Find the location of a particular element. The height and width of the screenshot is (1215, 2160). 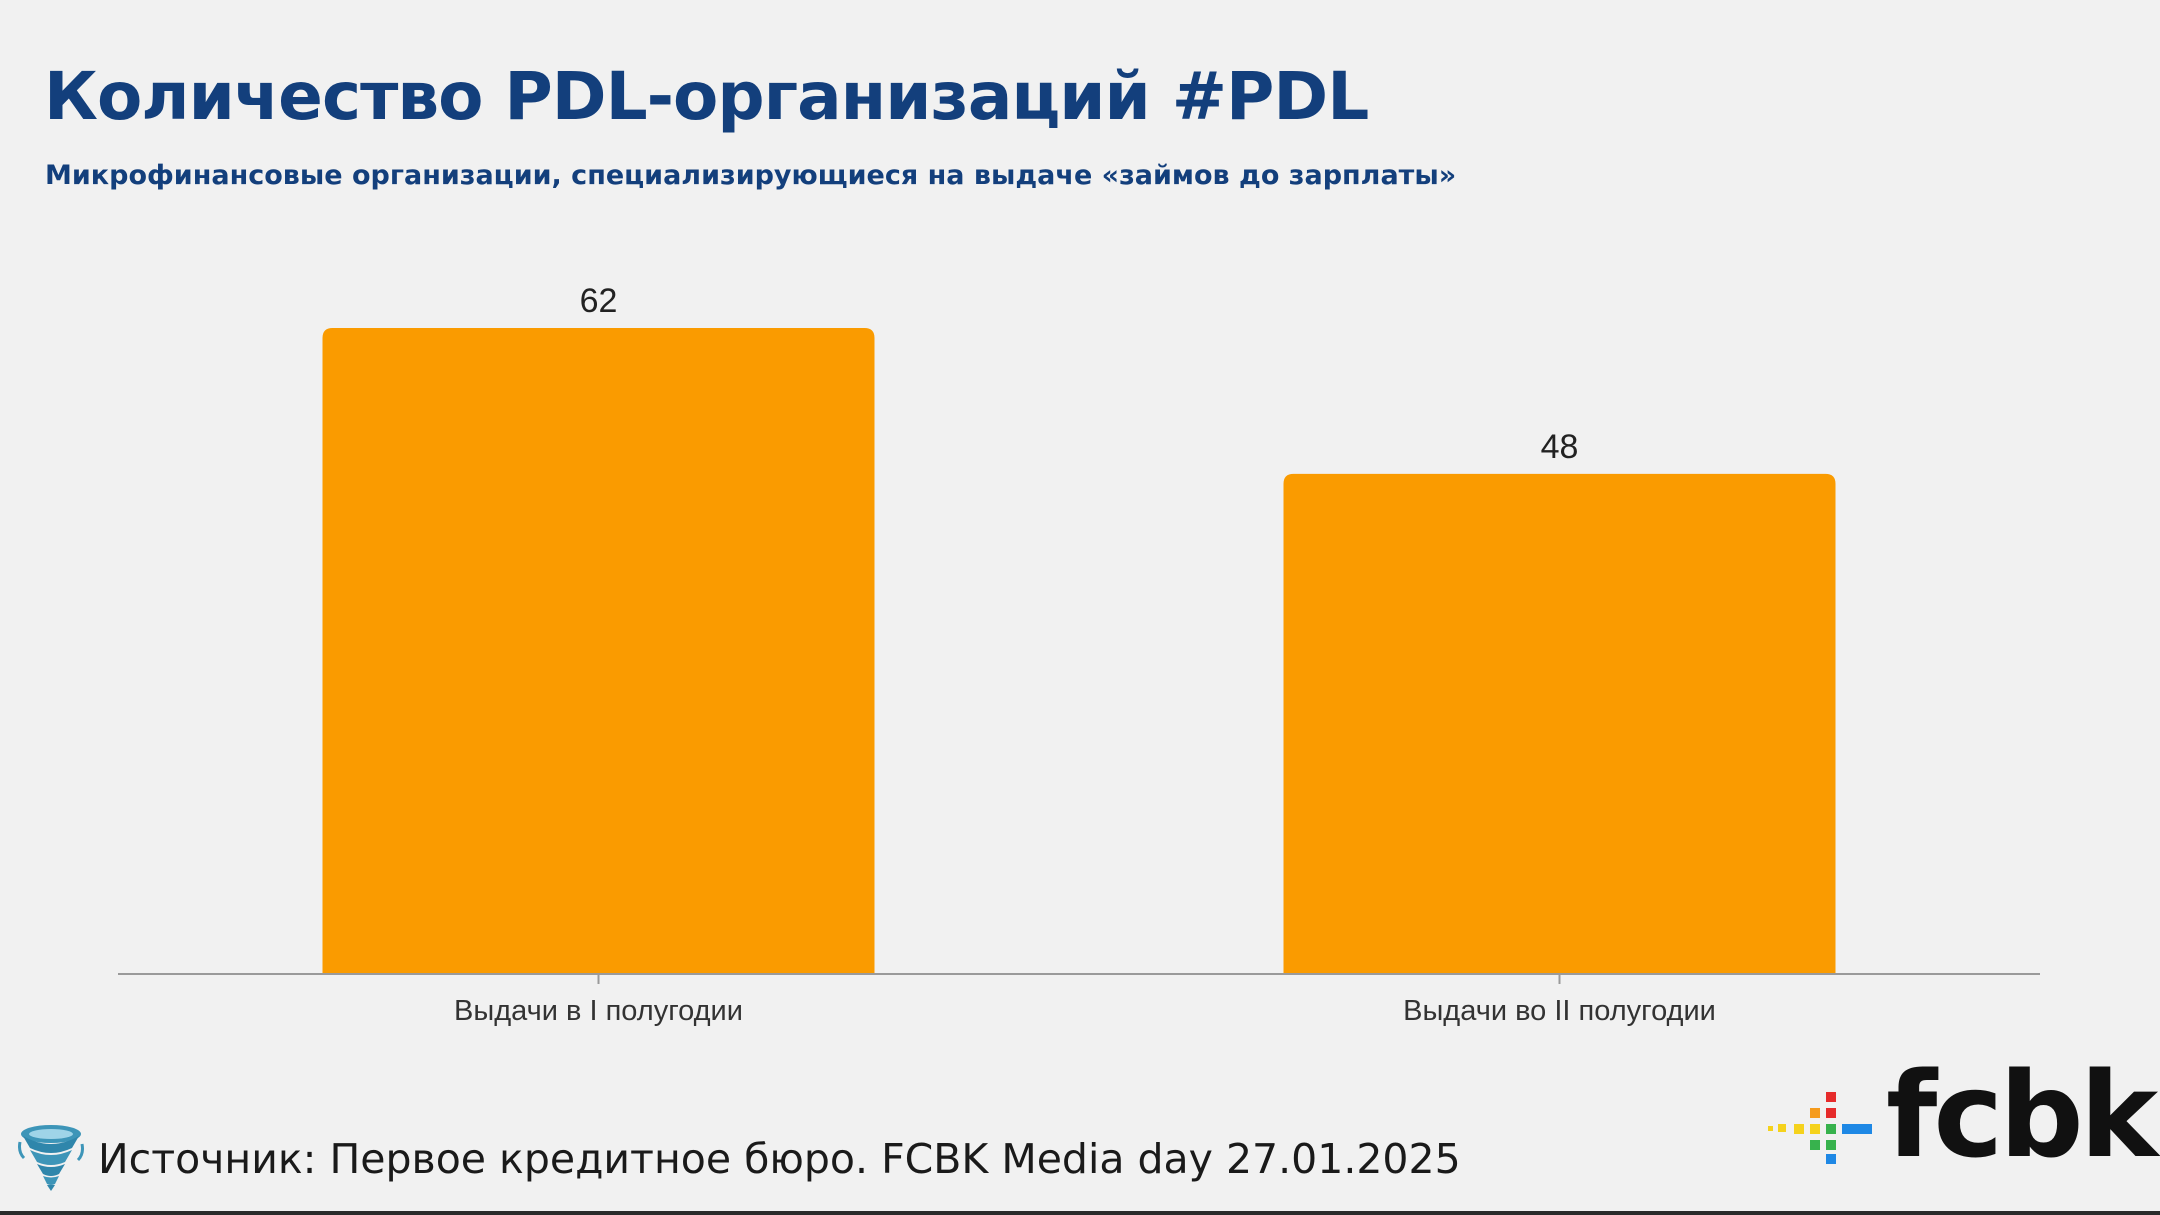

logo-text: fcbk is located at coordinates (2022, 1115).